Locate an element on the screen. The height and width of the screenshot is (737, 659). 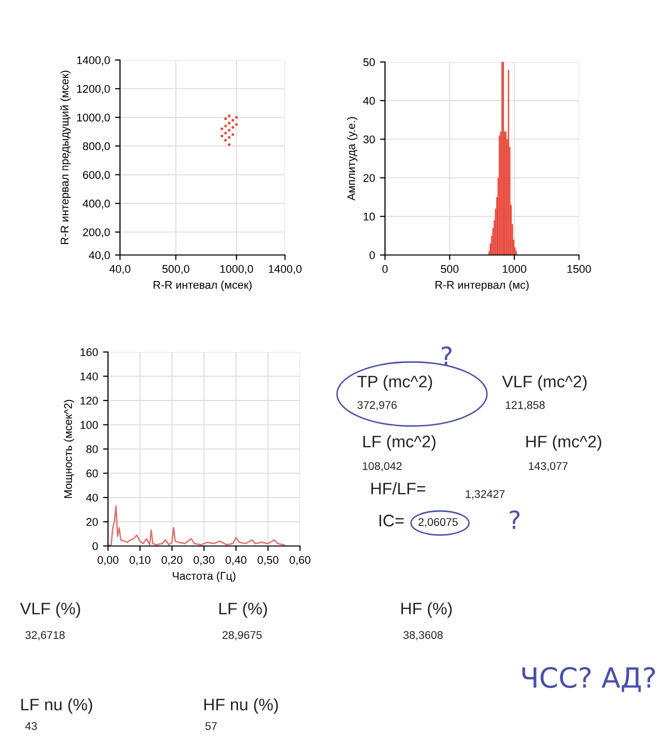
y-tick-label: 200,0 is located at coordinates (96, 233).